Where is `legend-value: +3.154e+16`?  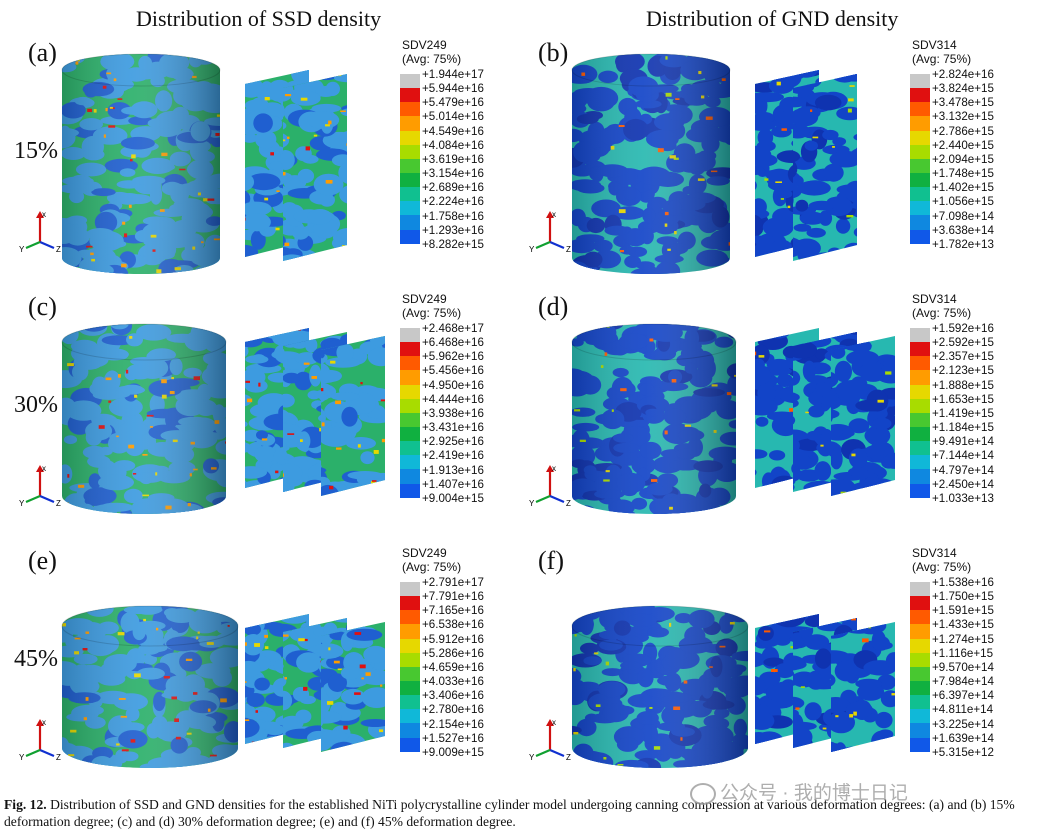 legend-value: +3.154e+16 is located at coordinates (453, 174).